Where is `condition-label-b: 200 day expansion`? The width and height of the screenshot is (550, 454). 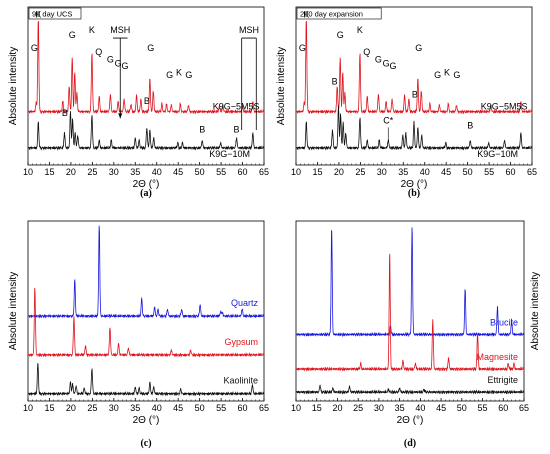 condition-label-b: 200 day expansion is located at coordinates (331, 14).